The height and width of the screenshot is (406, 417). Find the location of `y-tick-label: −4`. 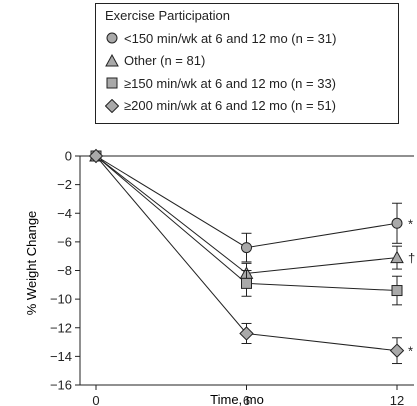

y-tick-label: −4 is located at coordinates (64, 213).